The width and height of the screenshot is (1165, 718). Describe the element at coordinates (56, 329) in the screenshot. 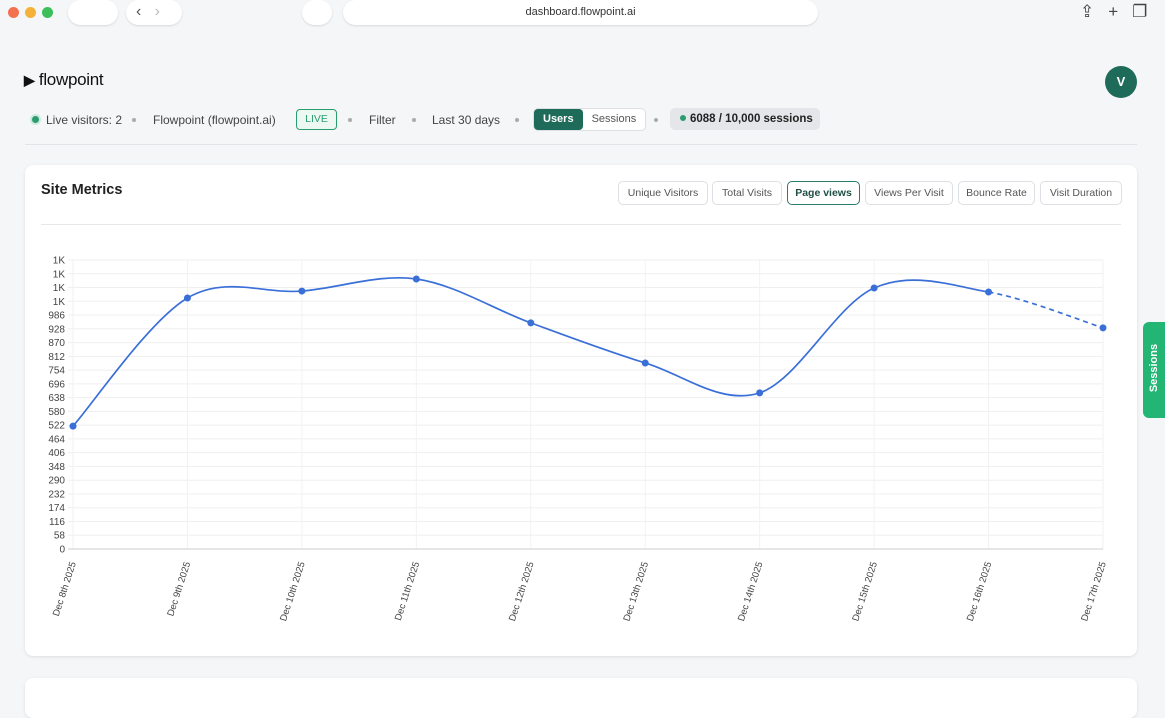

I see `y-tick-label: 928` at that location.